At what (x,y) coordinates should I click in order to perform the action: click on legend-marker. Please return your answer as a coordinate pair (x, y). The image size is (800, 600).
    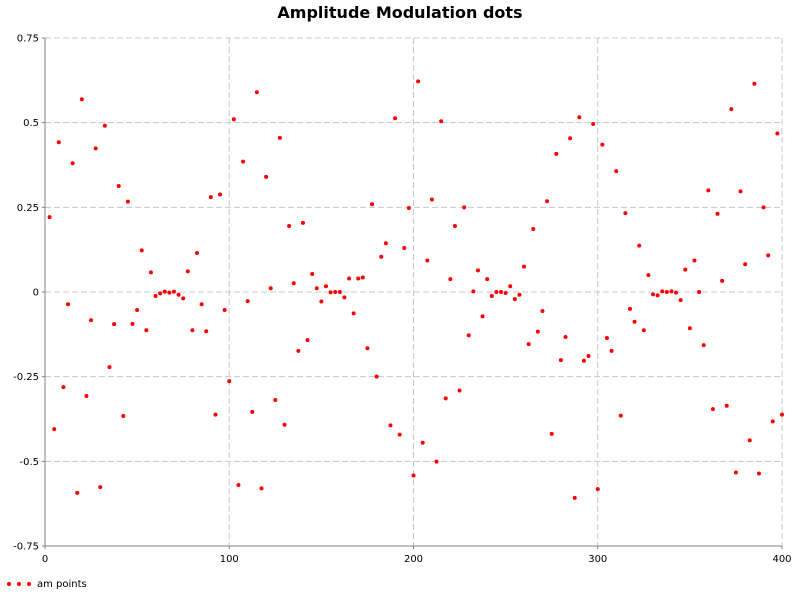
    Looking at the image, I should click on (9, 584).